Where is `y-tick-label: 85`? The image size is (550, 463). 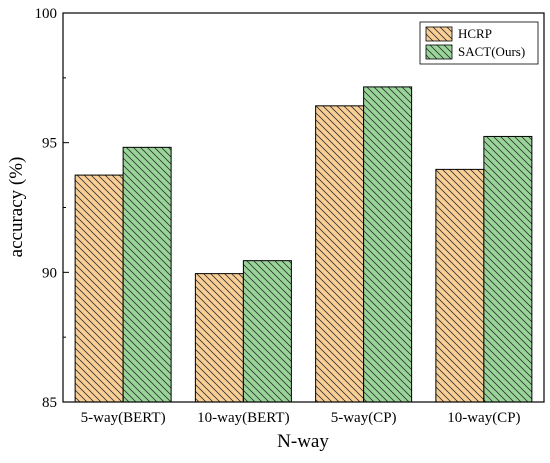 y-tick-label: 85 is located at coordinates (49, 403).